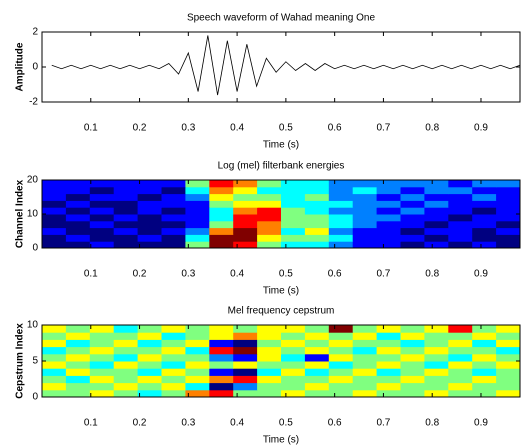 The height and width of the screenshot is (448, 524). Describe the element at coordinates (383, 128) in the screenshot. I see `x-tick-label: 0.7` at that location.